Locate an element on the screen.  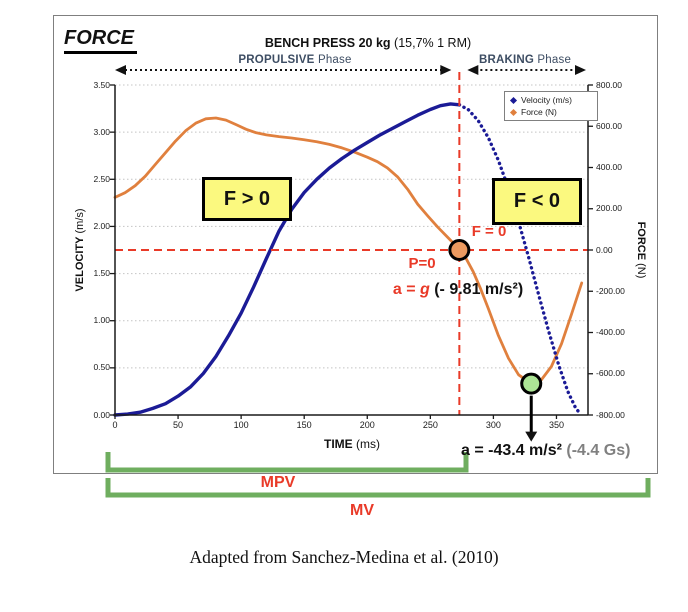
y-right-tick-label: -800.00 is located at coordinates (610, 414).